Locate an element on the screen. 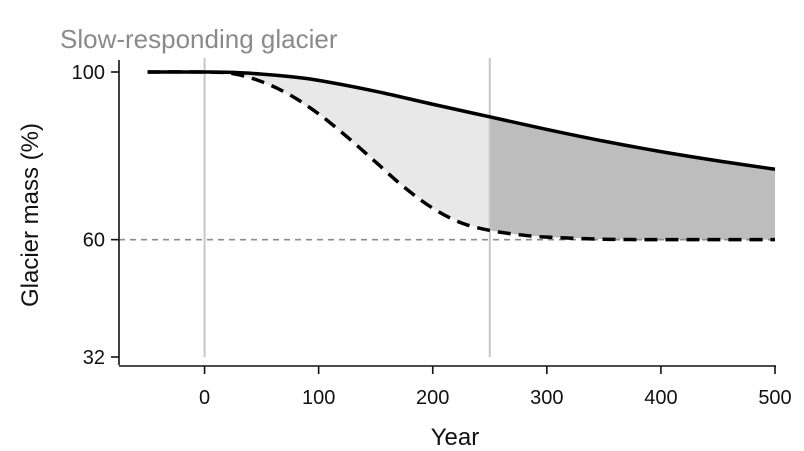 The height and width of the screenshot is (451, 804). y-axis-ticks: 32 60 100 is located at coordinates (95, 215).